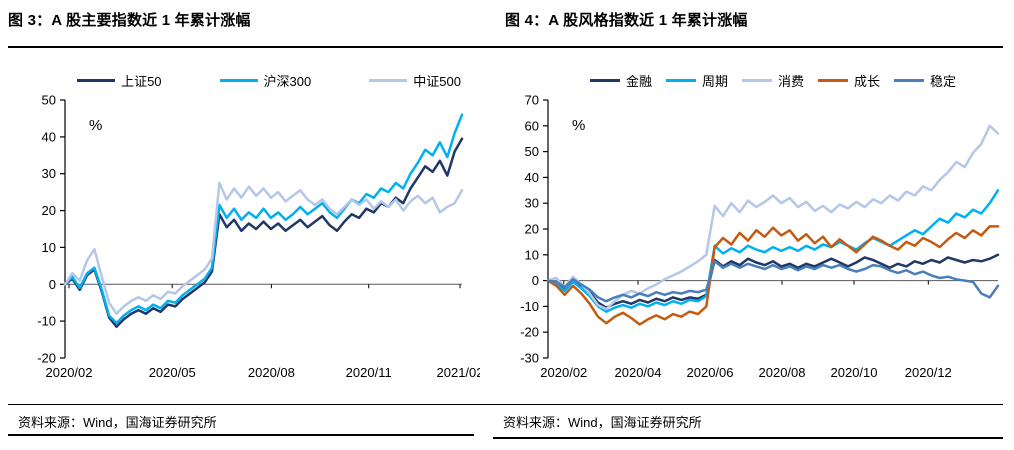 The height and width of the screenshot is (450, 1014). I want to click on svg-text: 2021/02, so click(459, 372).